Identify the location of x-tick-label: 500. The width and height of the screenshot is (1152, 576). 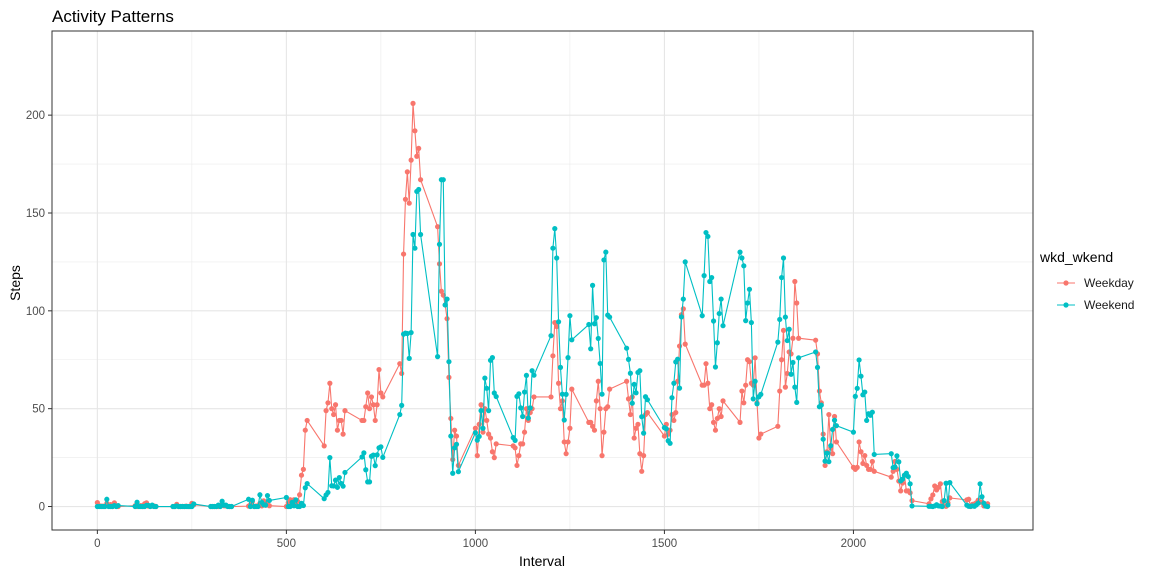
(286, 544).